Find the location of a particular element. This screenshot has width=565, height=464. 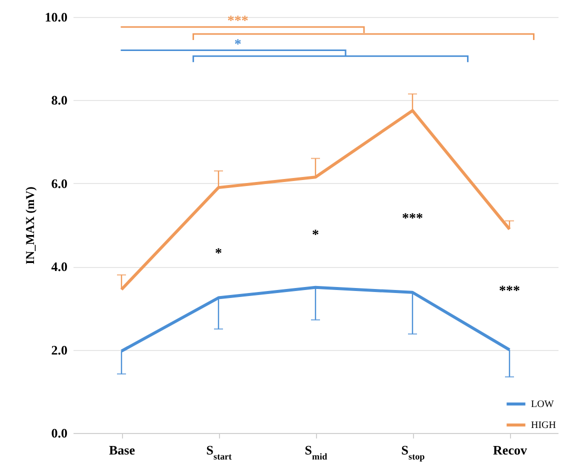

y-tick-label: 2.0 is located at coordinates (59, 350).